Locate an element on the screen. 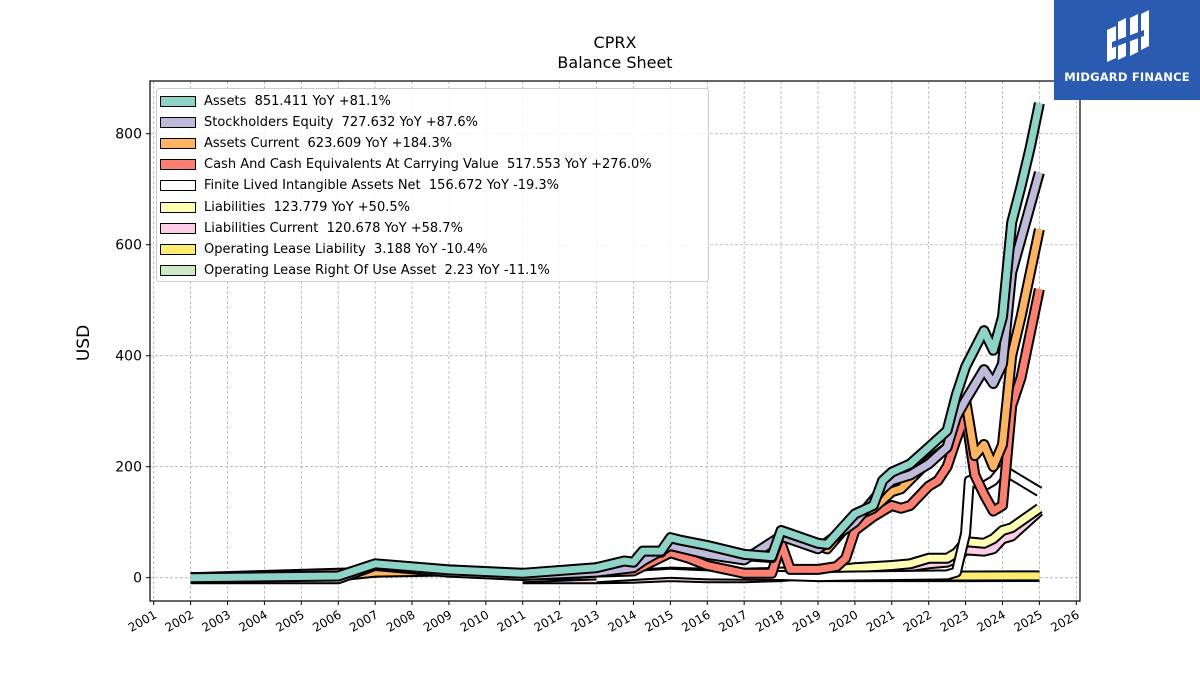  x-tick-label: 2026 is located at coordinates (1064, 620).